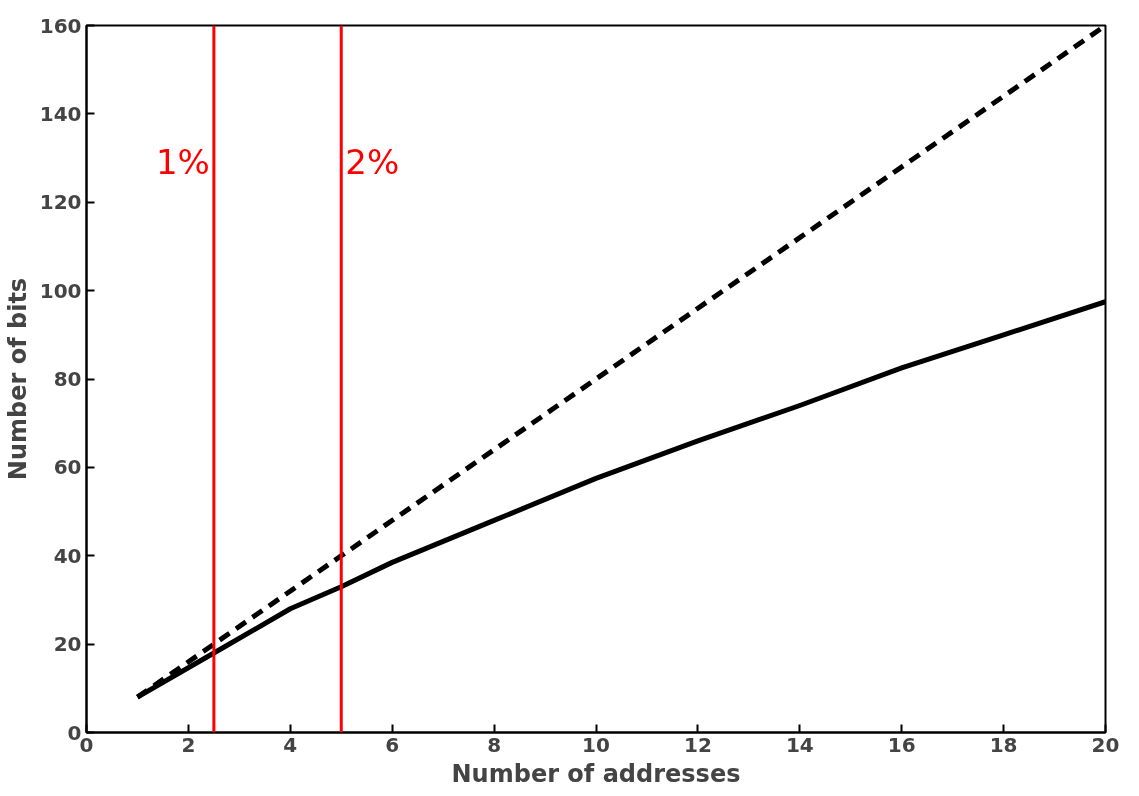 This screenshot has height=796, width=1139. What do you see at coordinates (67, 467) in the screenshot?
I see `y-tick-label: 60` at bounding box center [67, 467].